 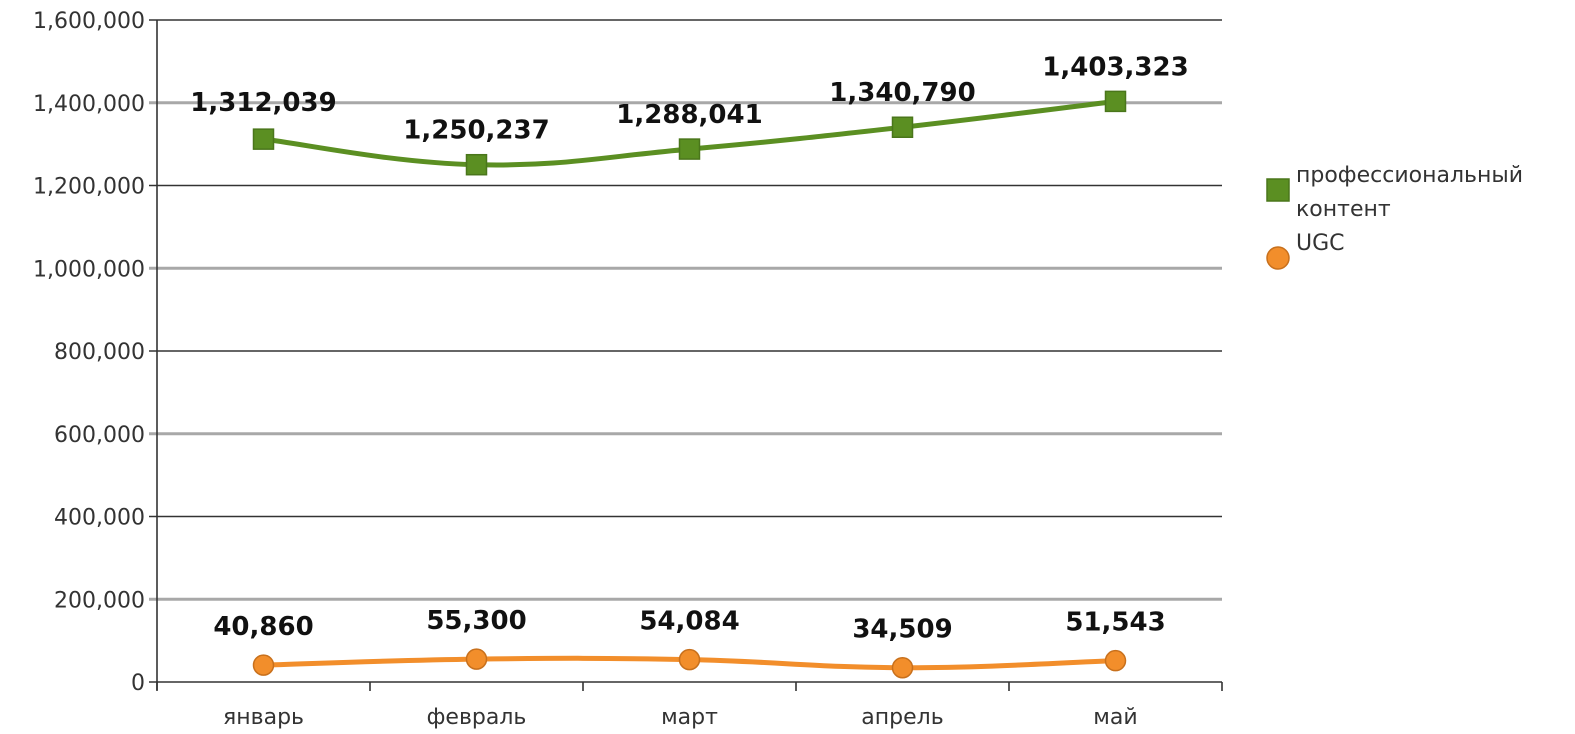 What do you see at coordinates (263, 717) in the screenshot?
I see `x-tick-label: январь` at bounding box center [263, 717].